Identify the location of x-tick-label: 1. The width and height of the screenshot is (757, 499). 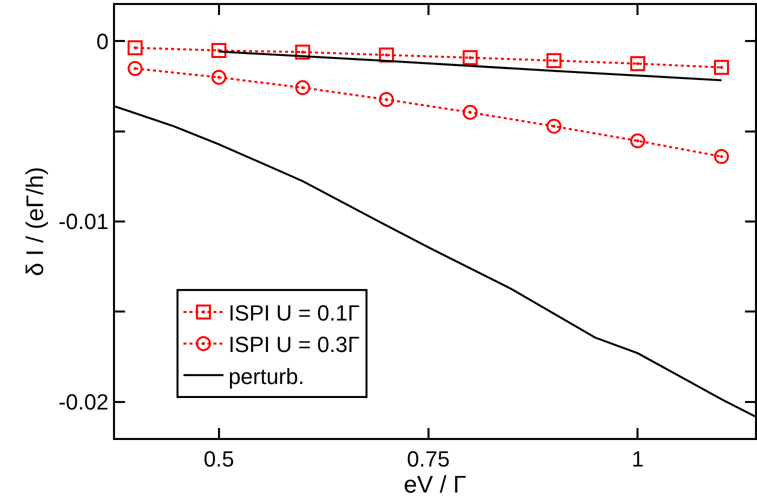
(638, 459).